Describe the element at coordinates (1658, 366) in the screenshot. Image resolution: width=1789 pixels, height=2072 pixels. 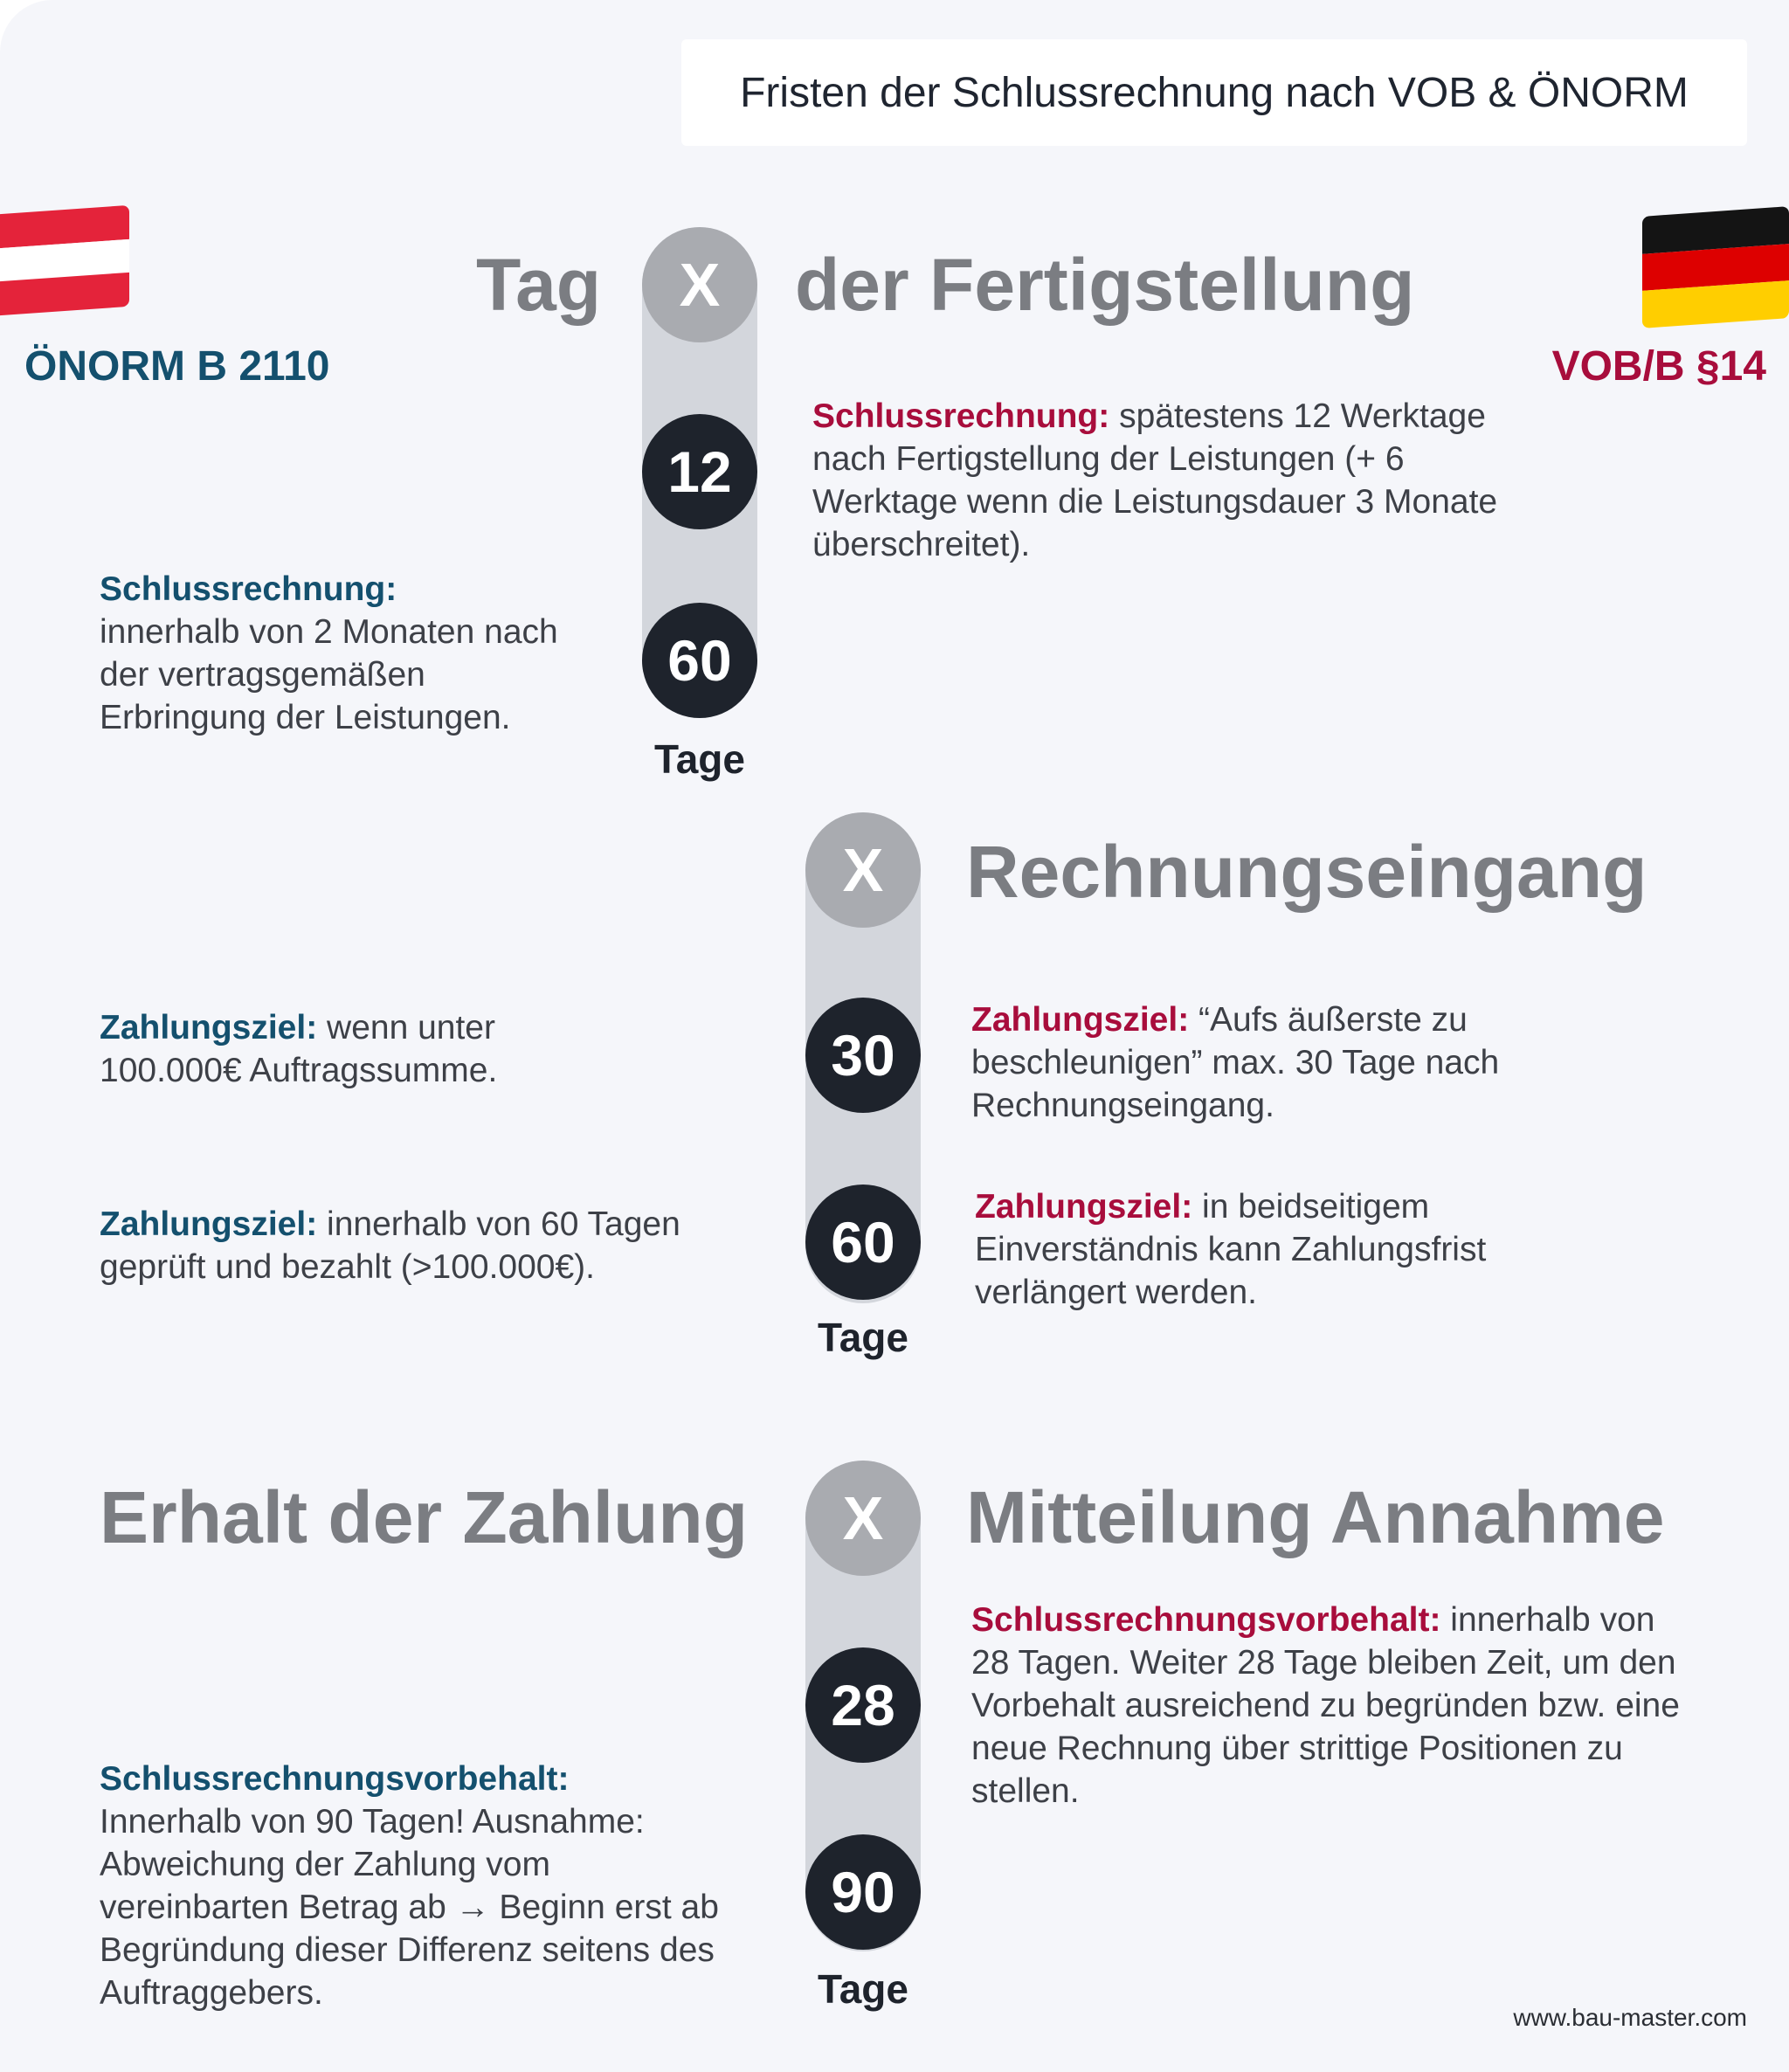
I see `standard-germany: VOB/B §14` at that location.